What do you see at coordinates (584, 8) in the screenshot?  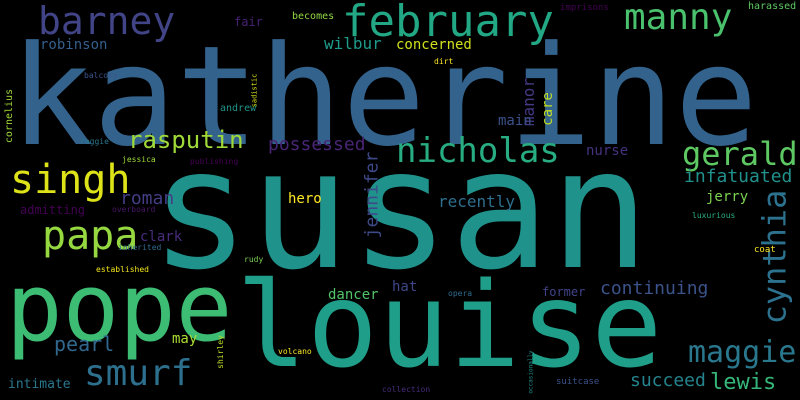 I see `word-imprisons: imprisons` at bounding box center [584, 8].